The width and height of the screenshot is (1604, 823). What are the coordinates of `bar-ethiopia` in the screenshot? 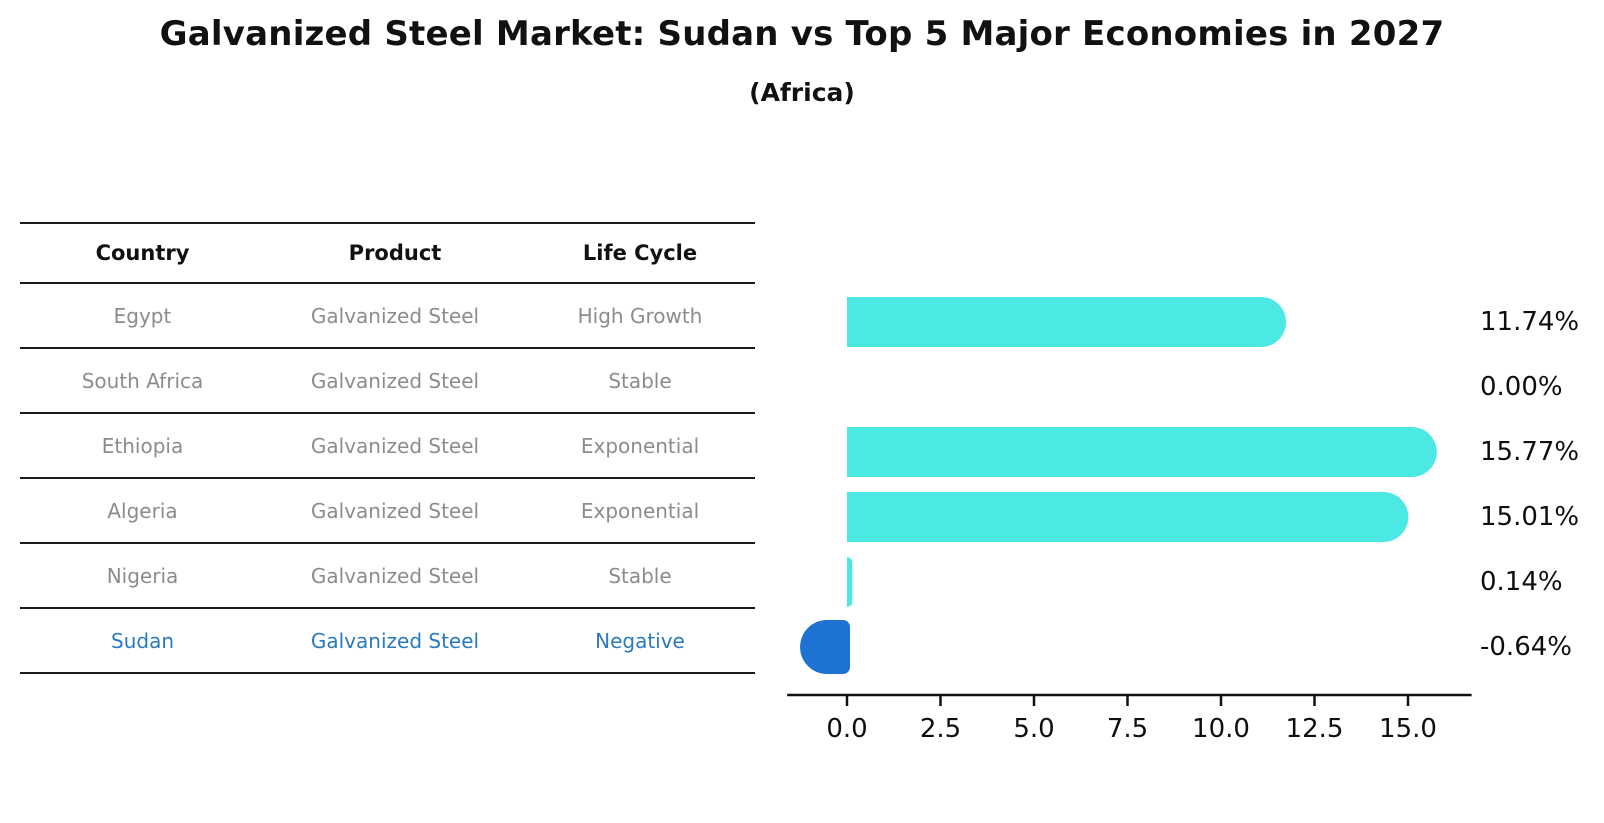 It's located at (1142, 452).